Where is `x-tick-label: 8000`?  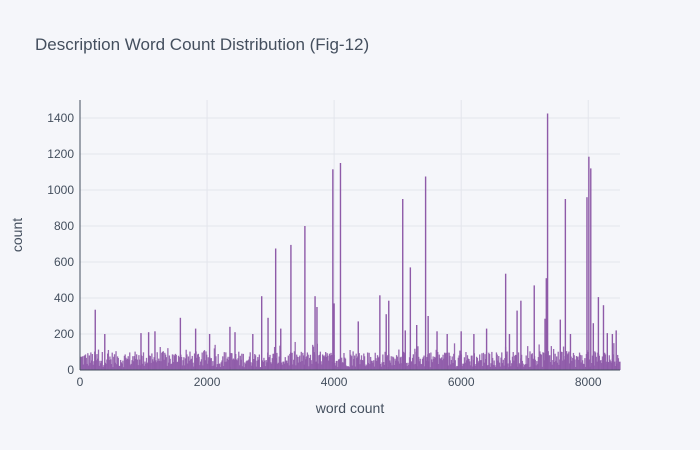
x-tick-label: 8000 is located at coordinates (588, 382).